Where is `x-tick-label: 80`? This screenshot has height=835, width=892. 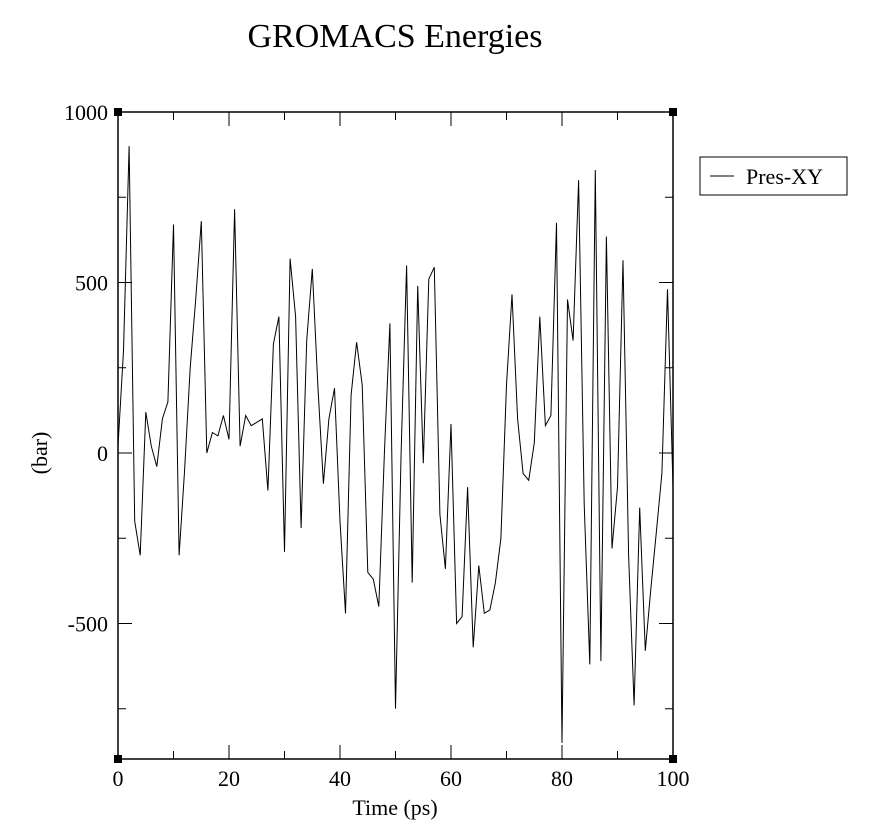 x-tick-label: 80 is located at coordinates (562, 778).